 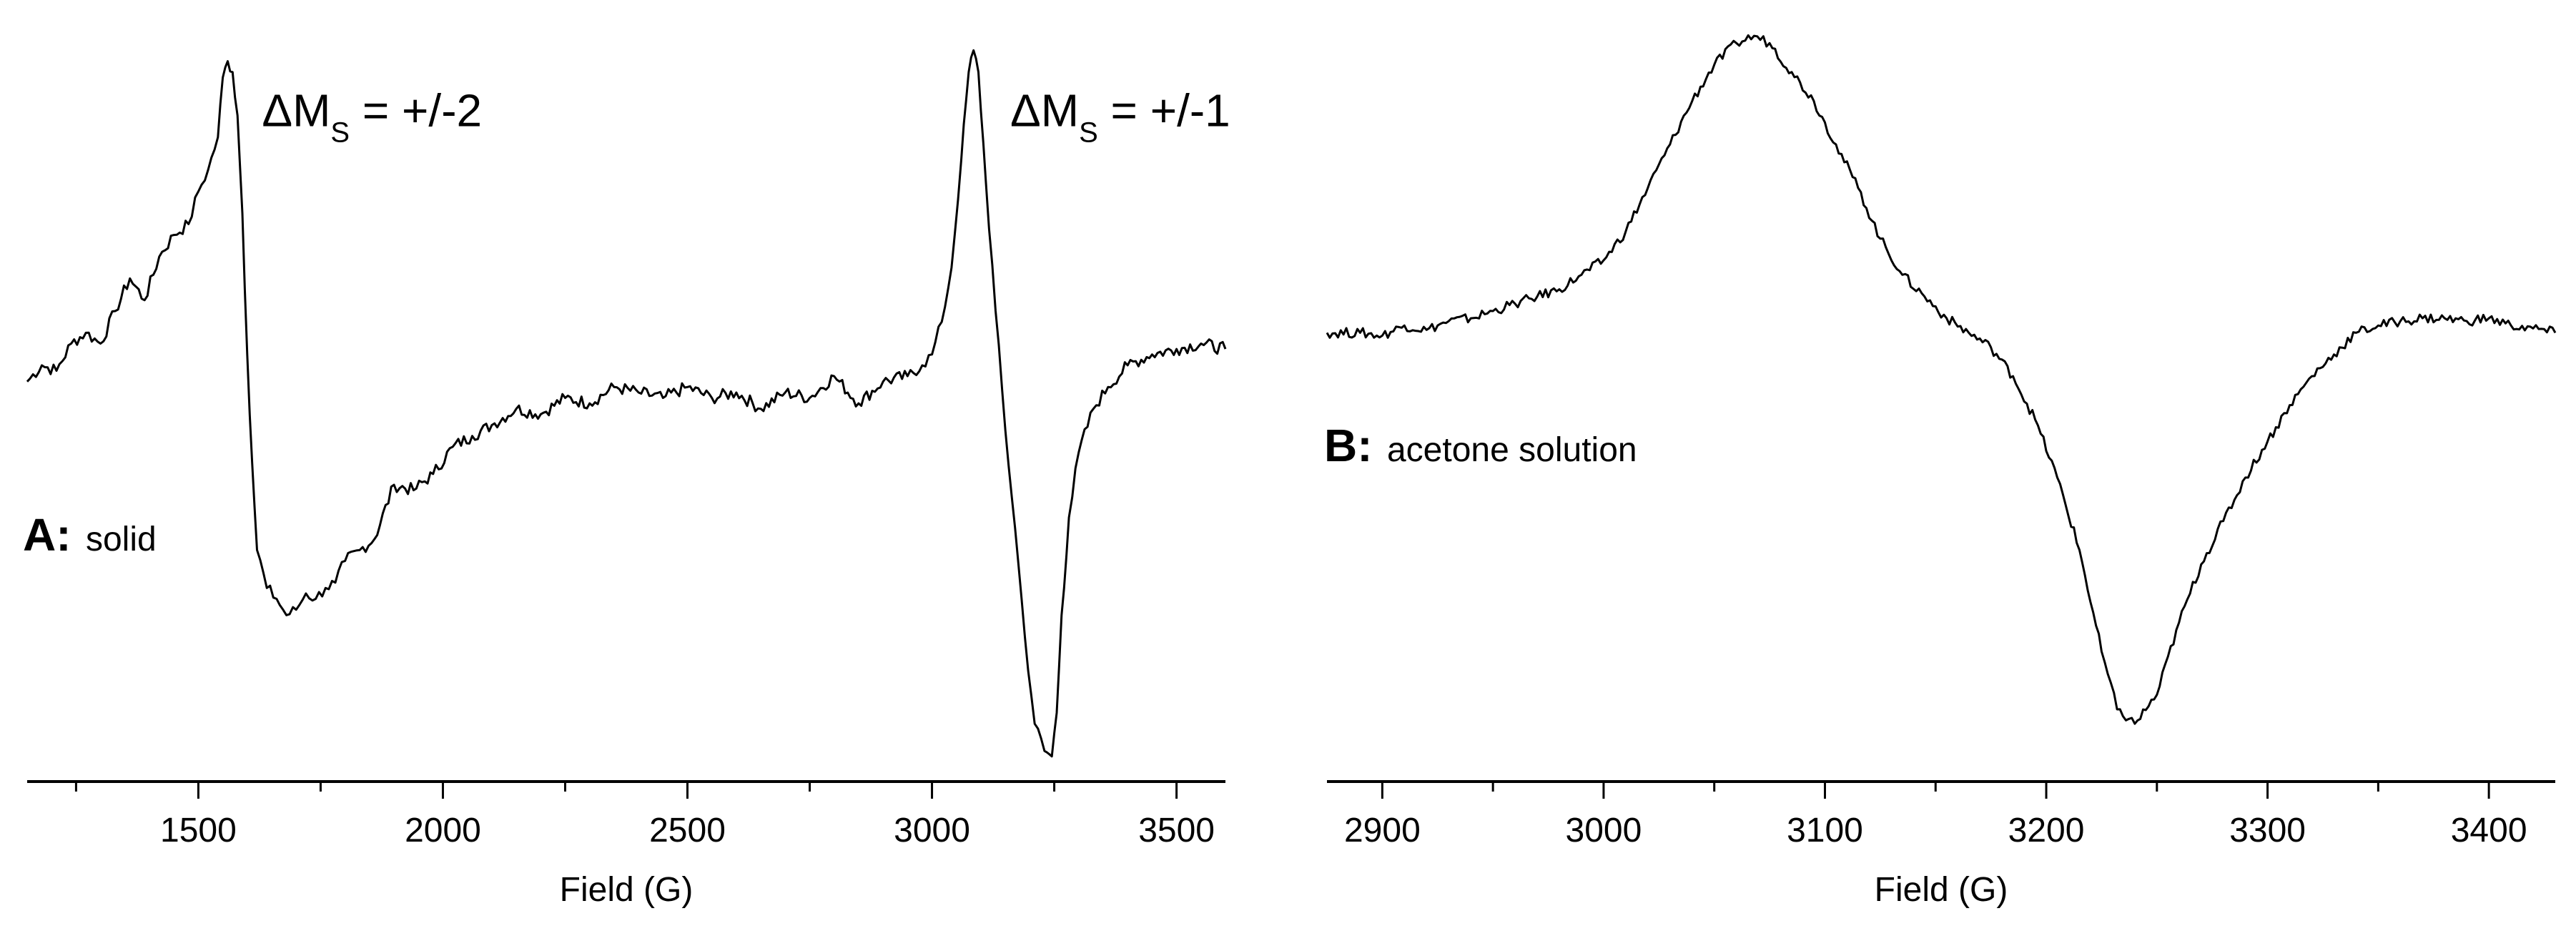 What do you see at coordinates (1825, 830) in the screenshot?
I see `panel-b-tick-label-2: 3100` at bounding box center [1825, 830].